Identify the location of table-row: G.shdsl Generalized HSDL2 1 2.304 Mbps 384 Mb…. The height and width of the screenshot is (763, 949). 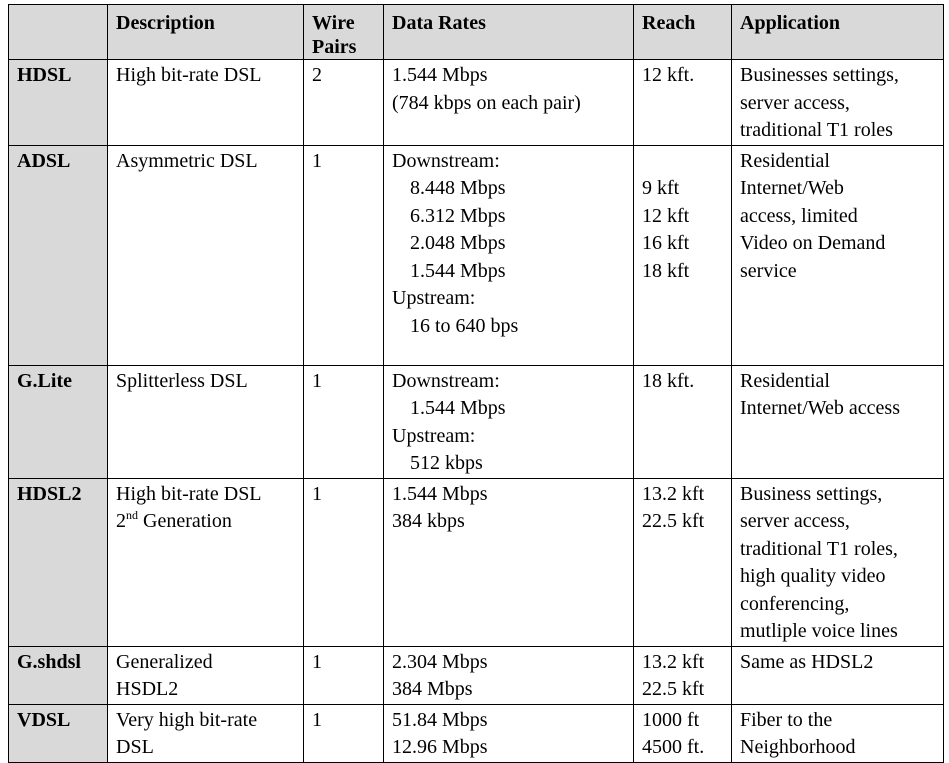
(476, 675).